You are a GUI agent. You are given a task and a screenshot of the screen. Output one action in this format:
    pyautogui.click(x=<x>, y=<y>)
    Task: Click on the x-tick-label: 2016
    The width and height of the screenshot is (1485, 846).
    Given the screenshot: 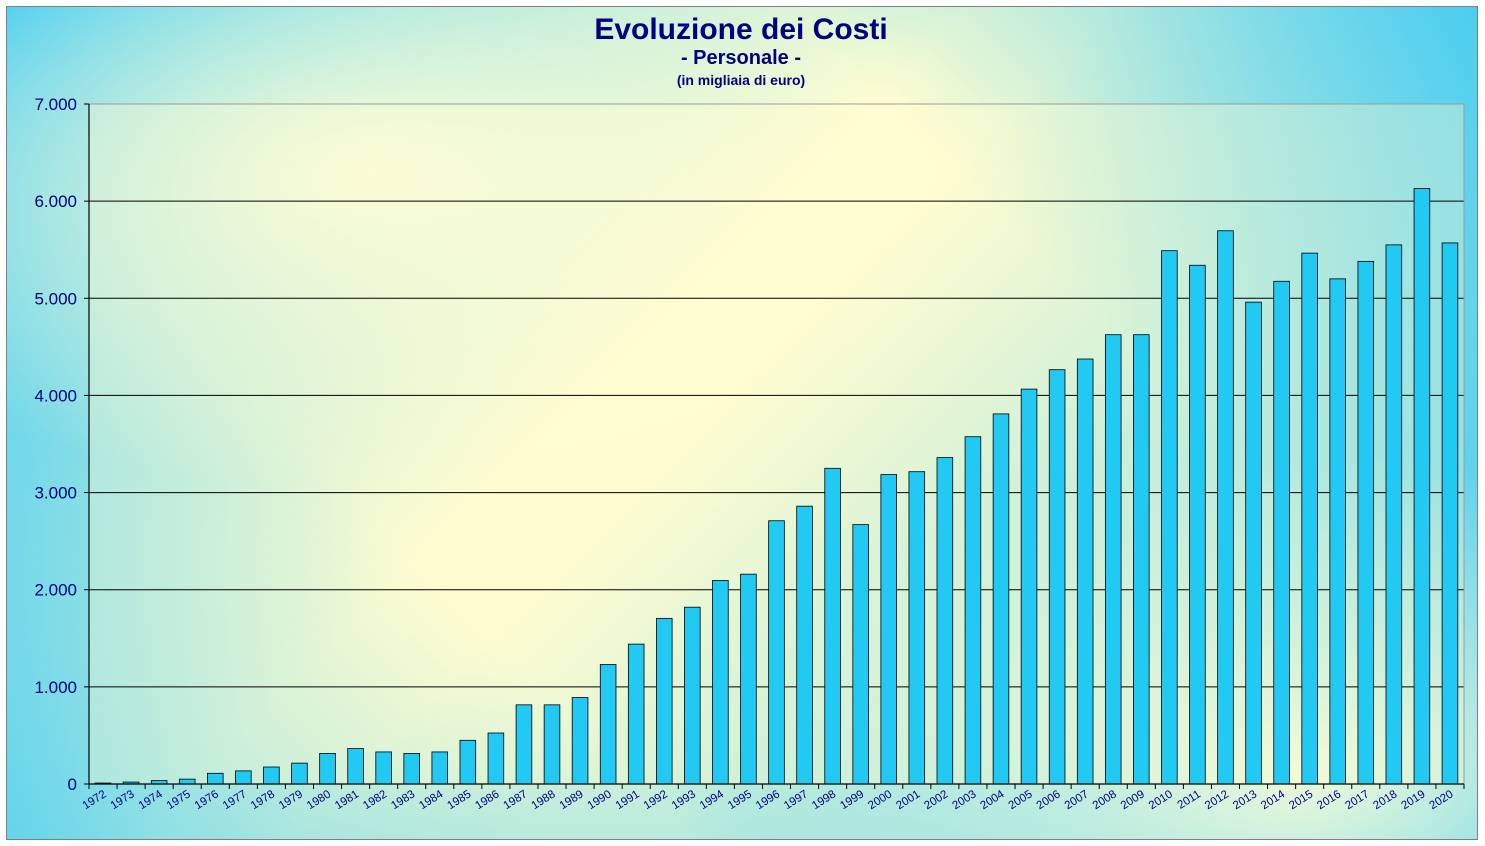 What is the action you would take?
    pyautogui.click(x=1329, y=800)
    